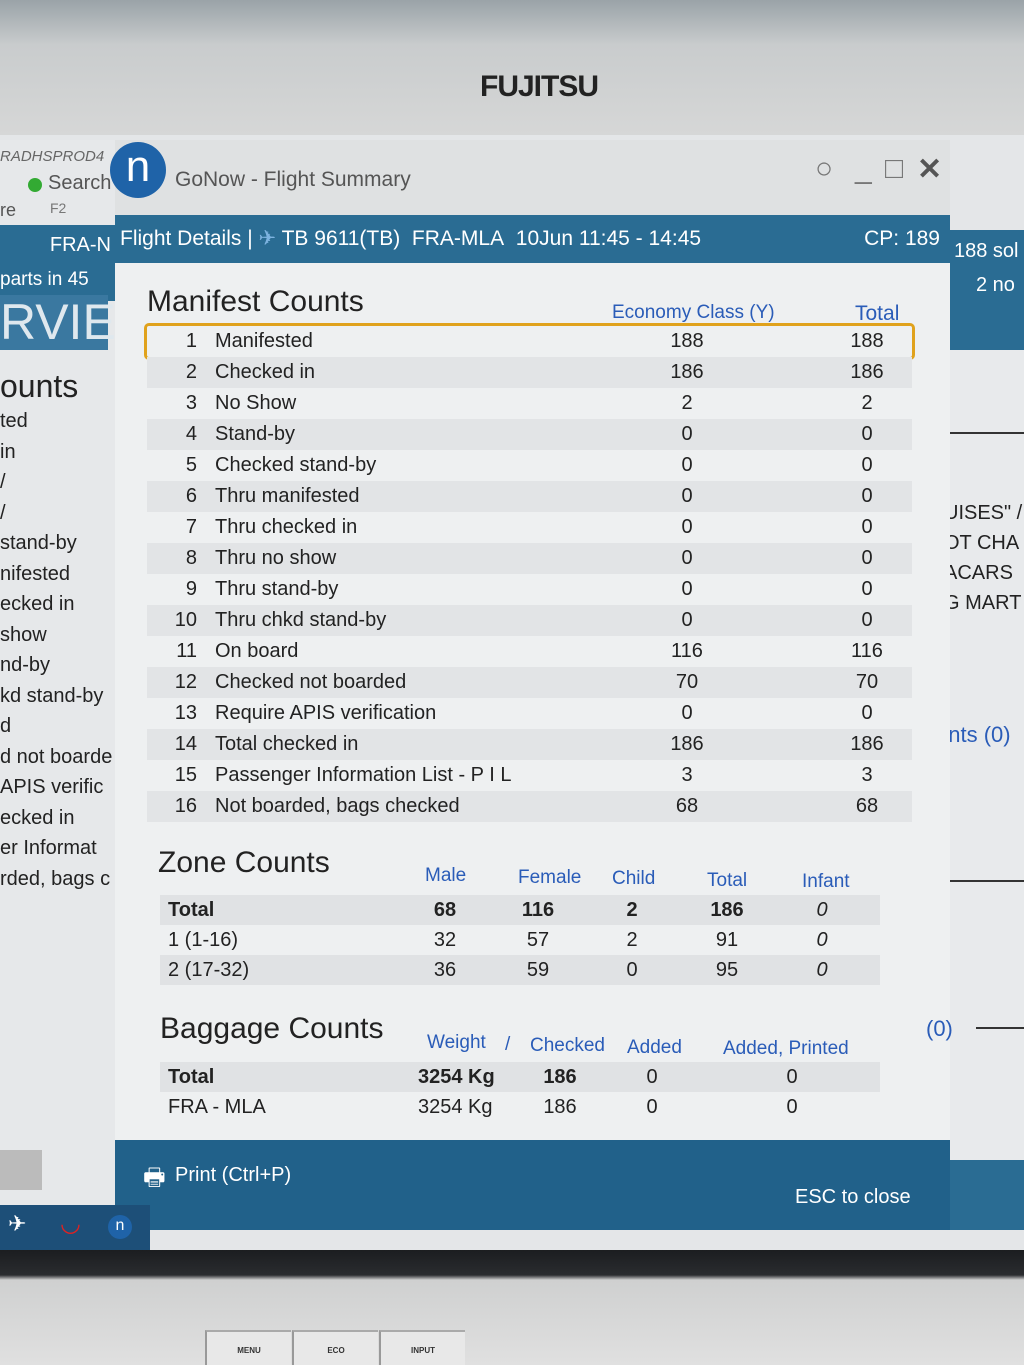  I want to click on row-label: Thru checked in, so click(286, 527).